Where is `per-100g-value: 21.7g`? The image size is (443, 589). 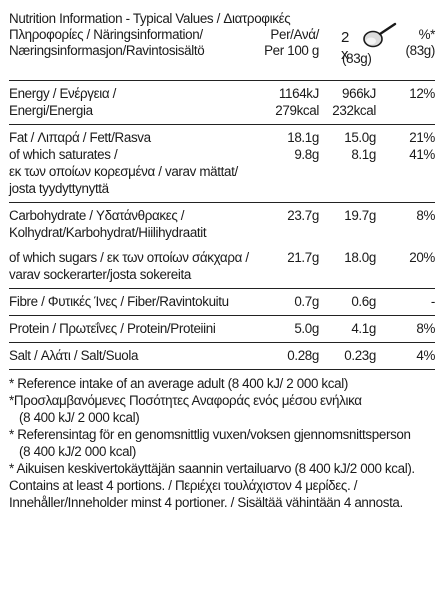
per-100g-value: 21.7g is located at coordinates (303, 257).